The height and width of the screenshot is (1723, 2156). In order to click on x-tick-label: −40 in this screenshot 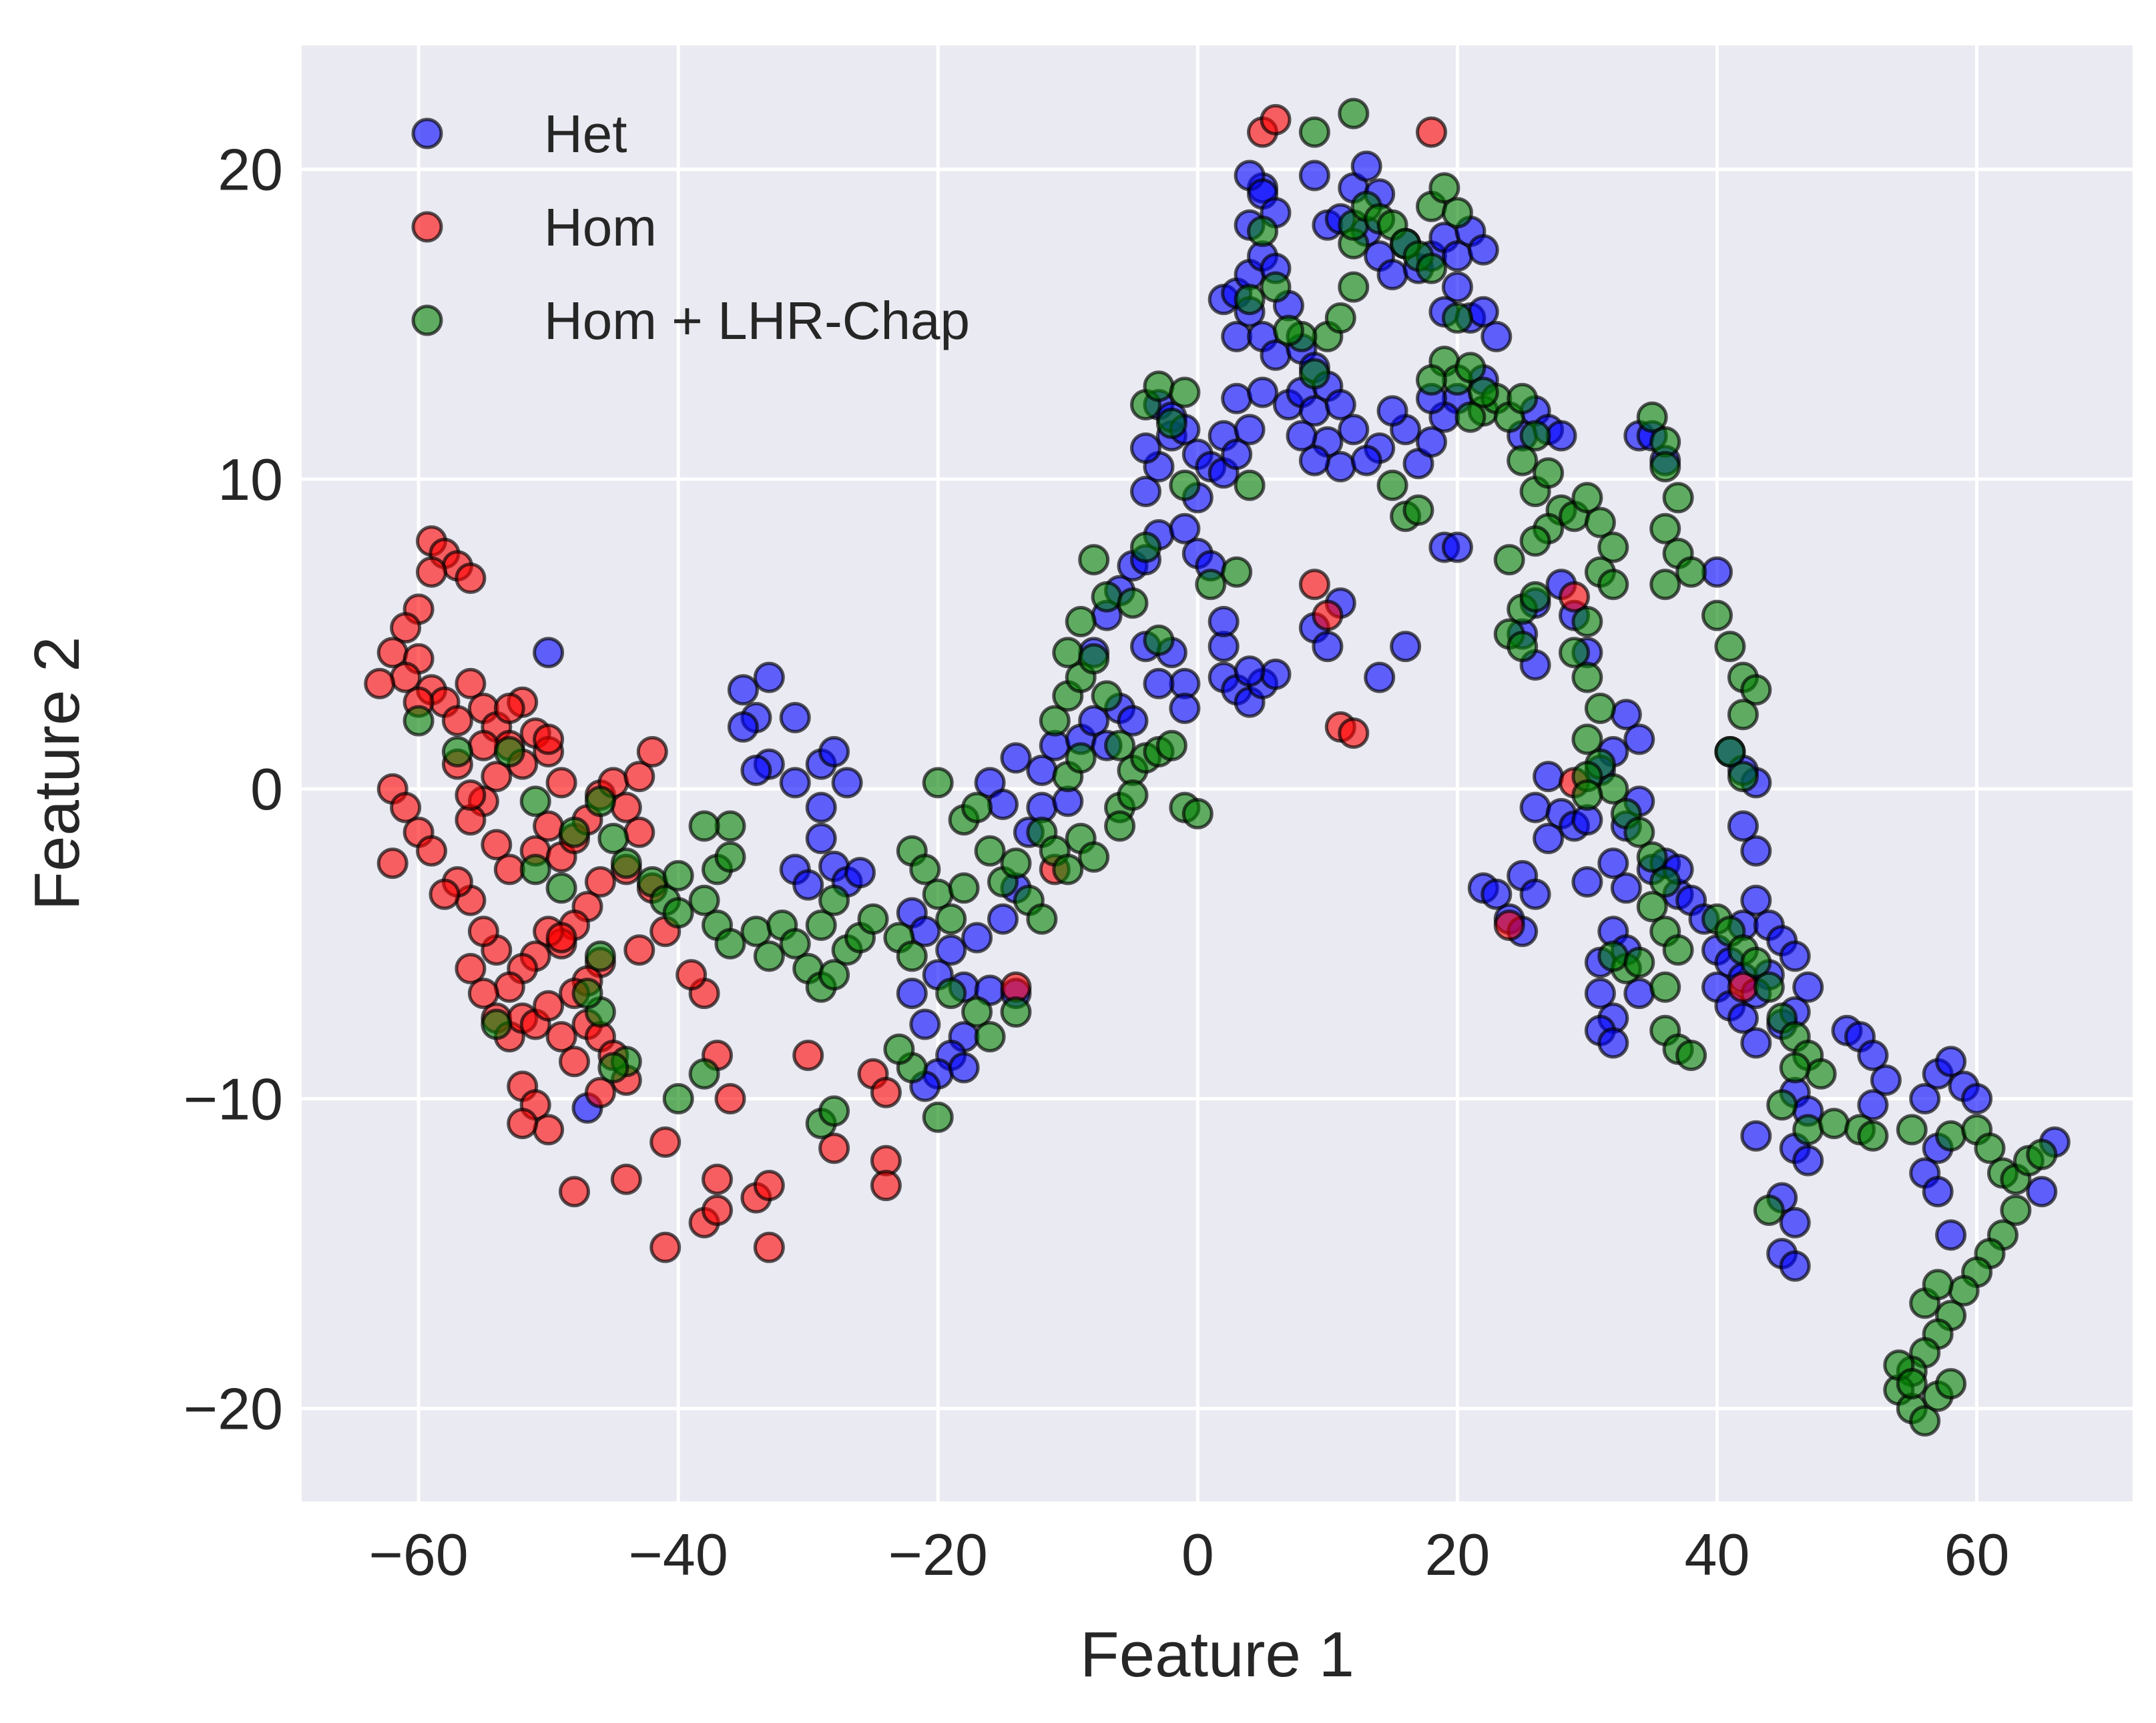, I will do `click(678, 1554)`.